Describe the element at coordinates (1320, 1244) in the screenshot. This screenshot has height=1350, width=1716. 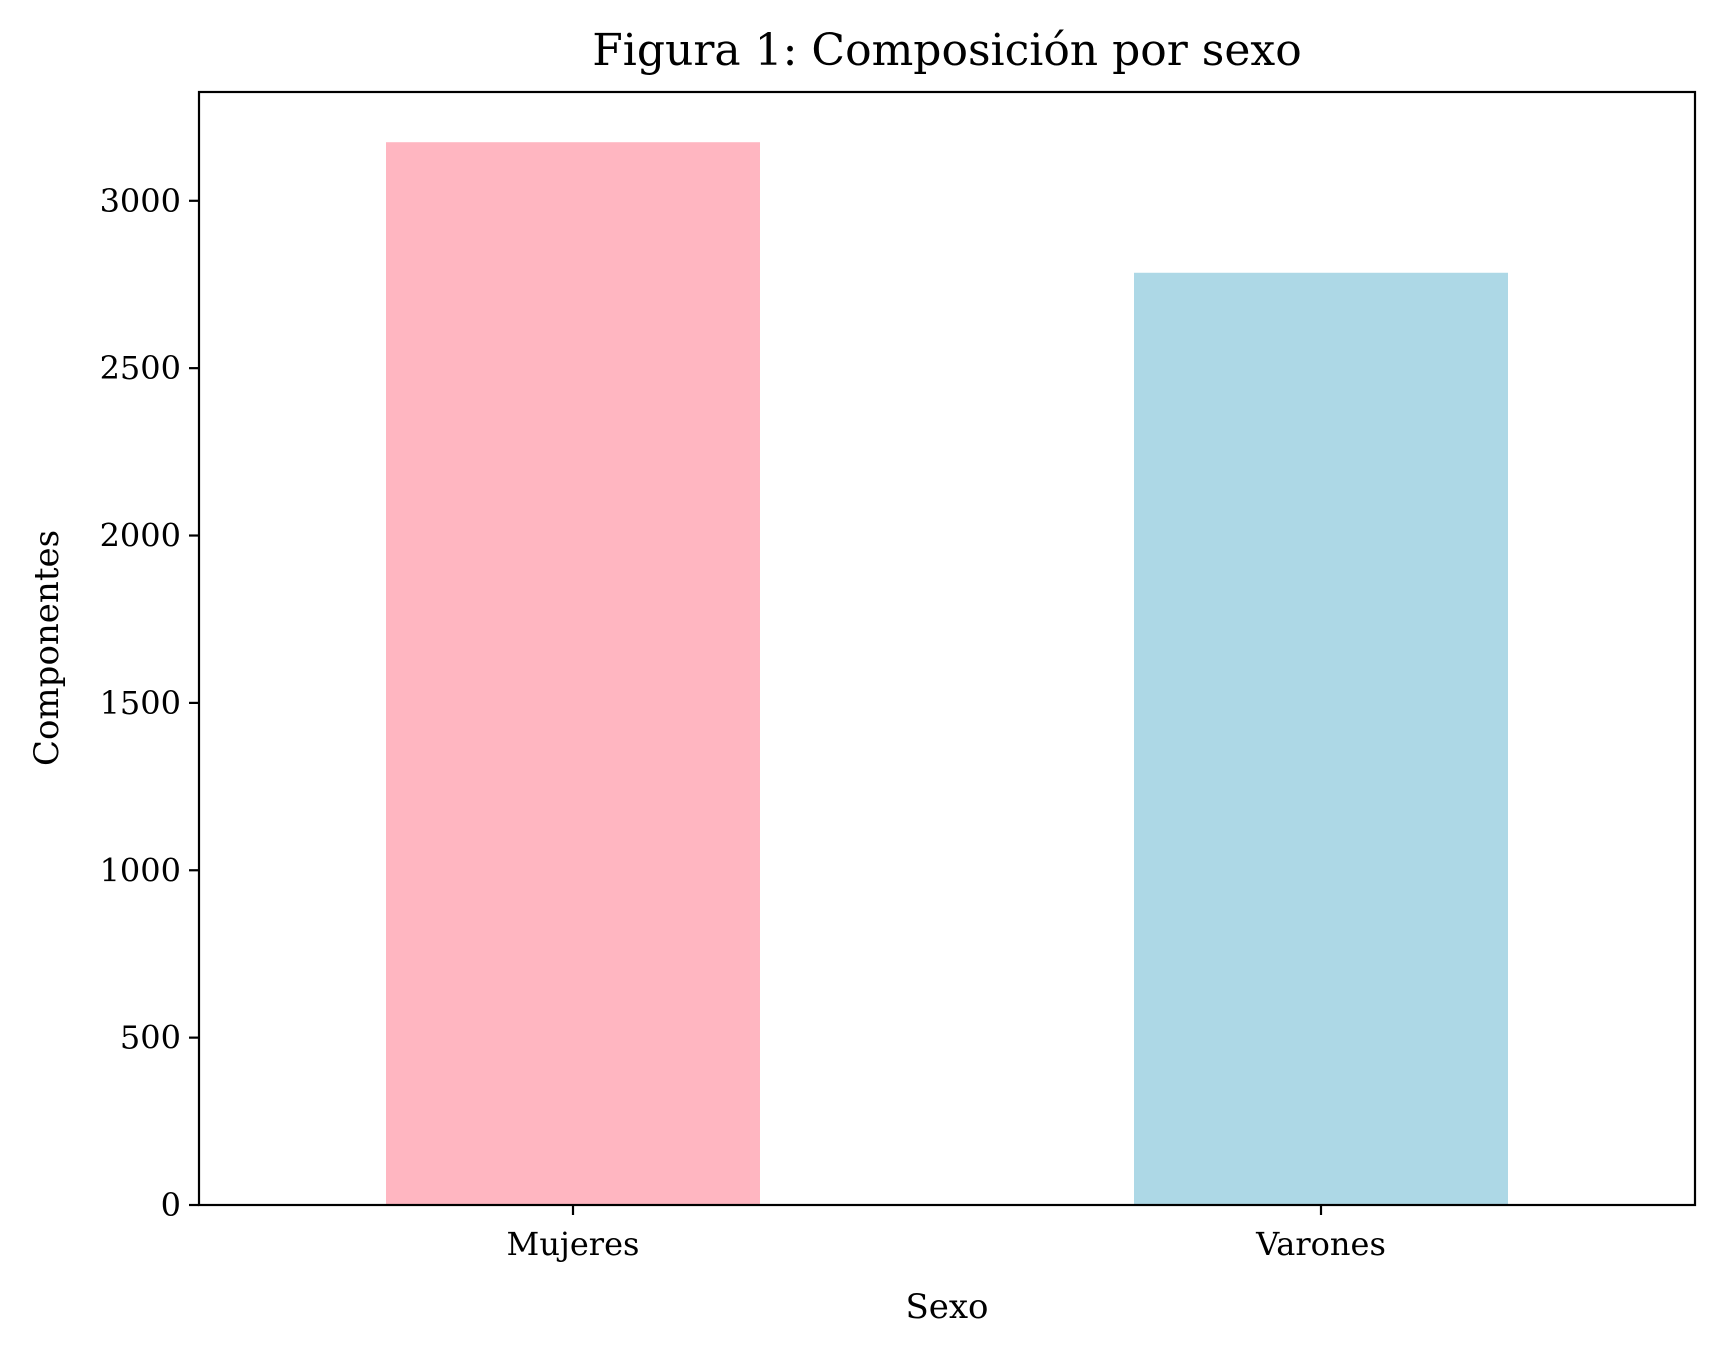
I see `x-tick-label: Varones` at that location.